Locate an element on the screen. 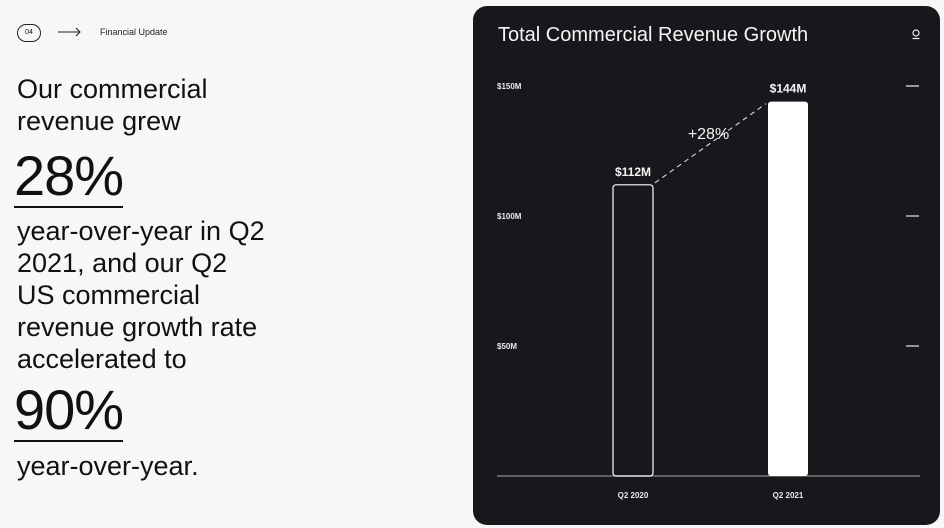  intro-text: Our commercial revenue grew is located at coordinates (112, 105).